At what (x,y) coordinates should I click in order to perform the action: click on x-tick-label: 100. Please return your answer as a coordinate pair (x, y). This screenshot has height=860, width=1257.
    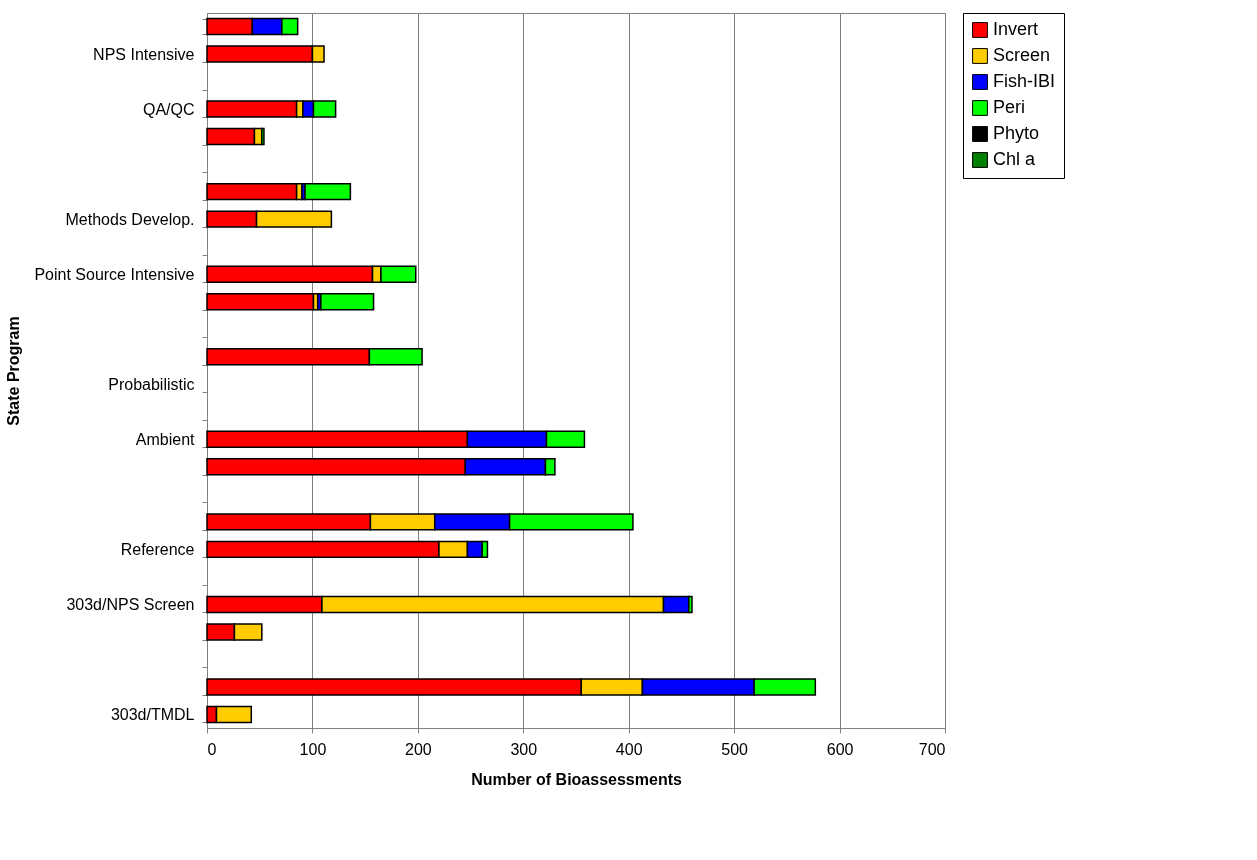
    Looking at the image, I should click on (313, 749).